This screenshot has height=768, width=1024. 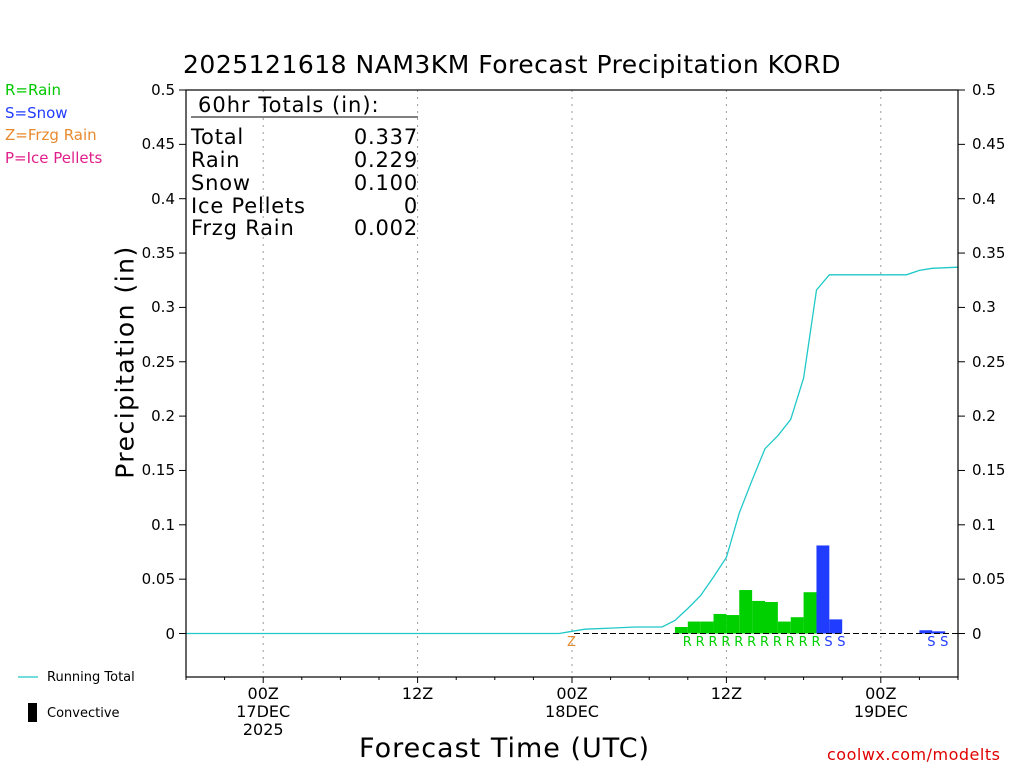 I want to click on legend-frzg-rain: Z=Frzg Rain, so click(x=51, y=135).